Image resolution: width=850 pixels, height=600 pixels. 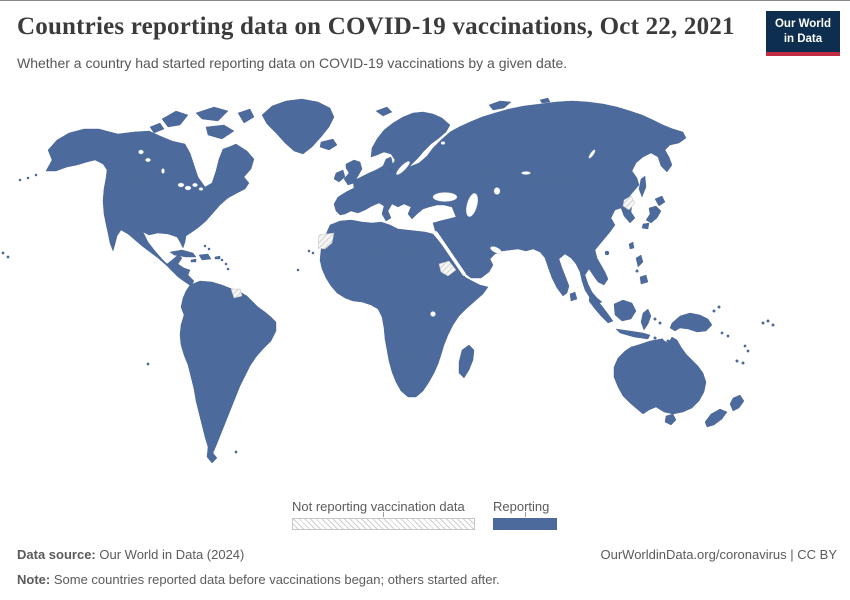 I want to click on legend-label-reporting: Reporting, so click(x=521, y=506).